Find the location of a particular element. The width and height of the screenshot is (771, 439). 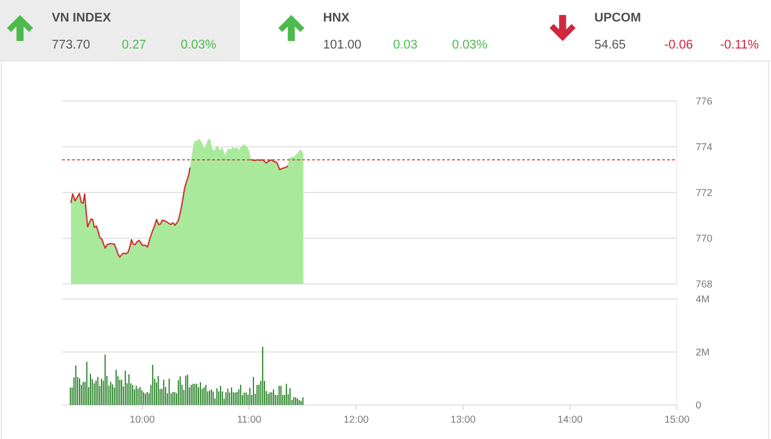

category-label: UPCOM is located at coordinates (617, 17).